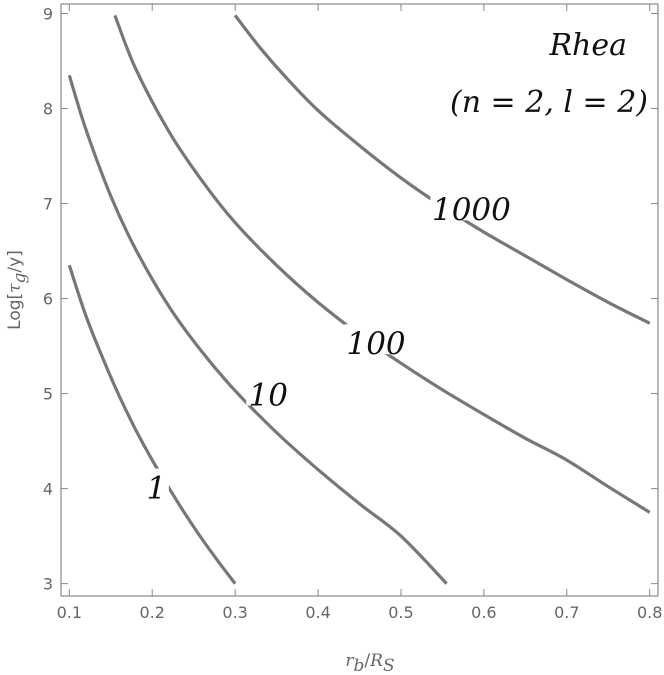 The image size is (664, 675). Describe the element at coordinates (317, 612) in the screenshot. I see `x-tick-label: 0.4` at that location.